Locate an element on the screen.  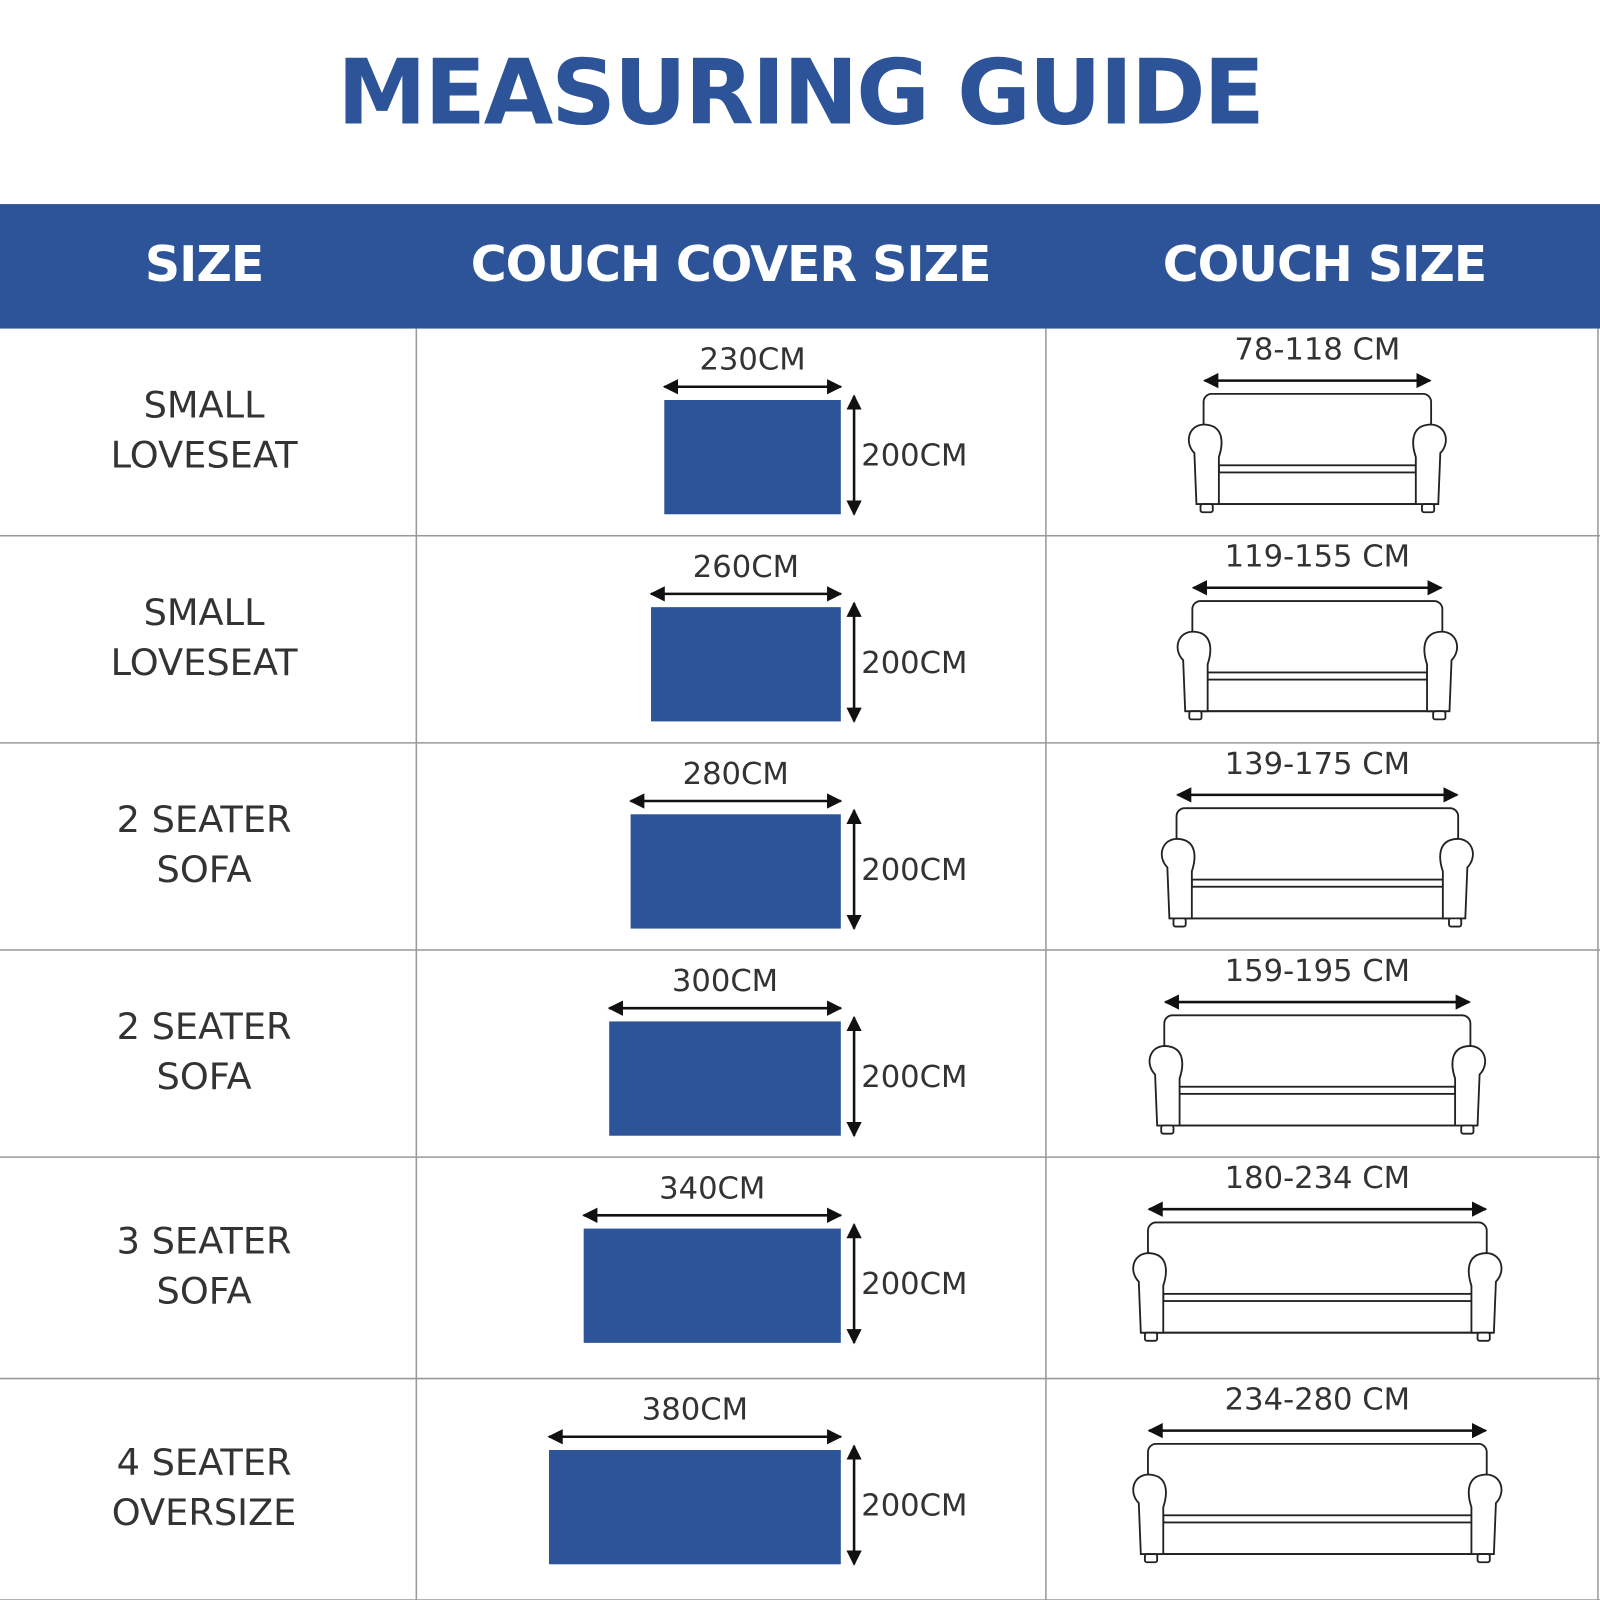
couch-width: 78-118 CM is located at coordinates (1317, 350).